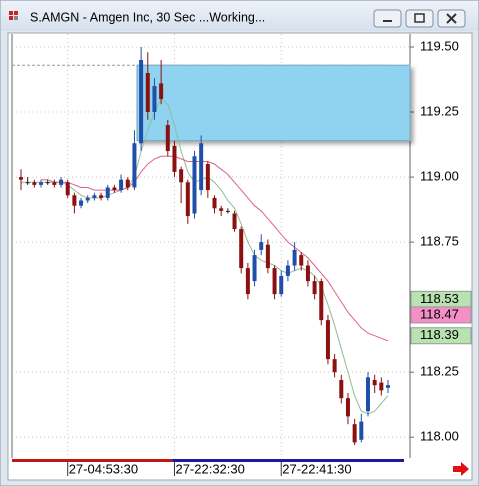  I want to click on maximize-button, so click(419, 18).